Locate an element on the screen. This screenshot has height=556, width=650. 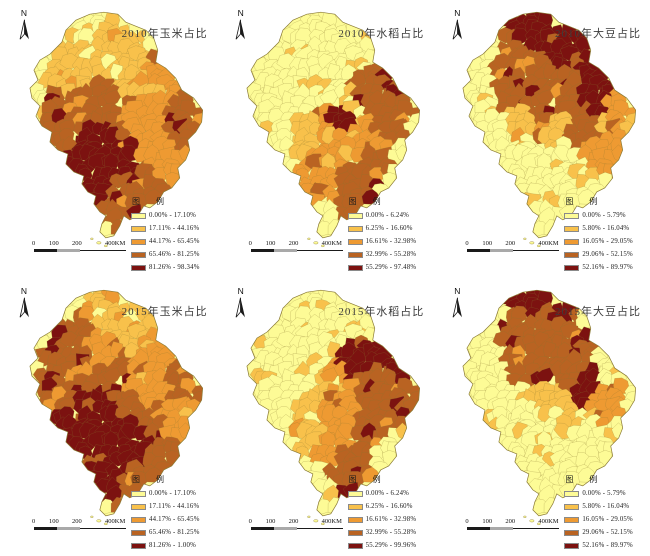
legend-label: 29.06% - 52.15% is located at coordinates (607, 532).